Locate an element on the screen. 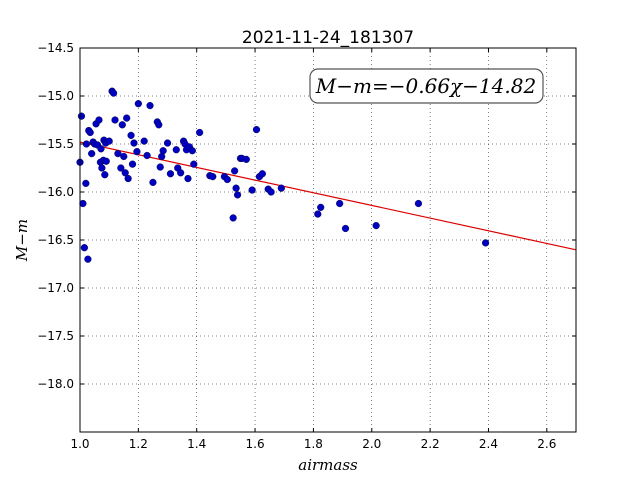 Image resolution: width=640 pixels, height=480 pixels. y-tick-label: −15.5 is located at coordinates (55, 144).